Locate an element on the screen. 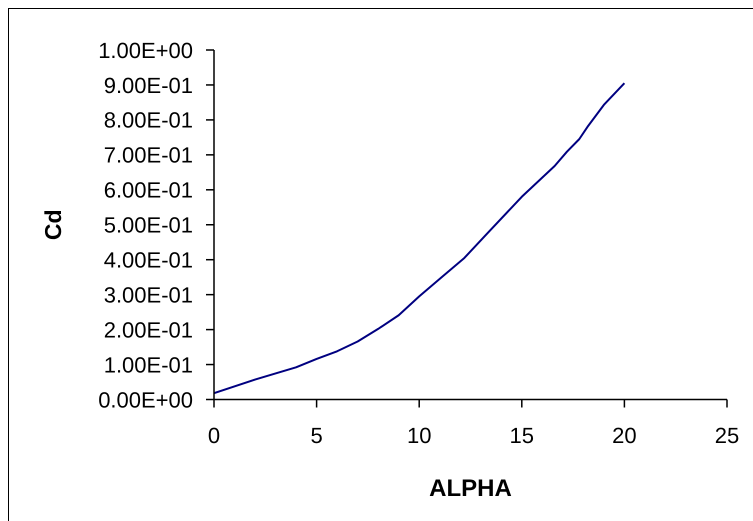 This screenshot has width=753, height=521. y-tick-label: 1.00E-01 is located at coordinates (148, 365).